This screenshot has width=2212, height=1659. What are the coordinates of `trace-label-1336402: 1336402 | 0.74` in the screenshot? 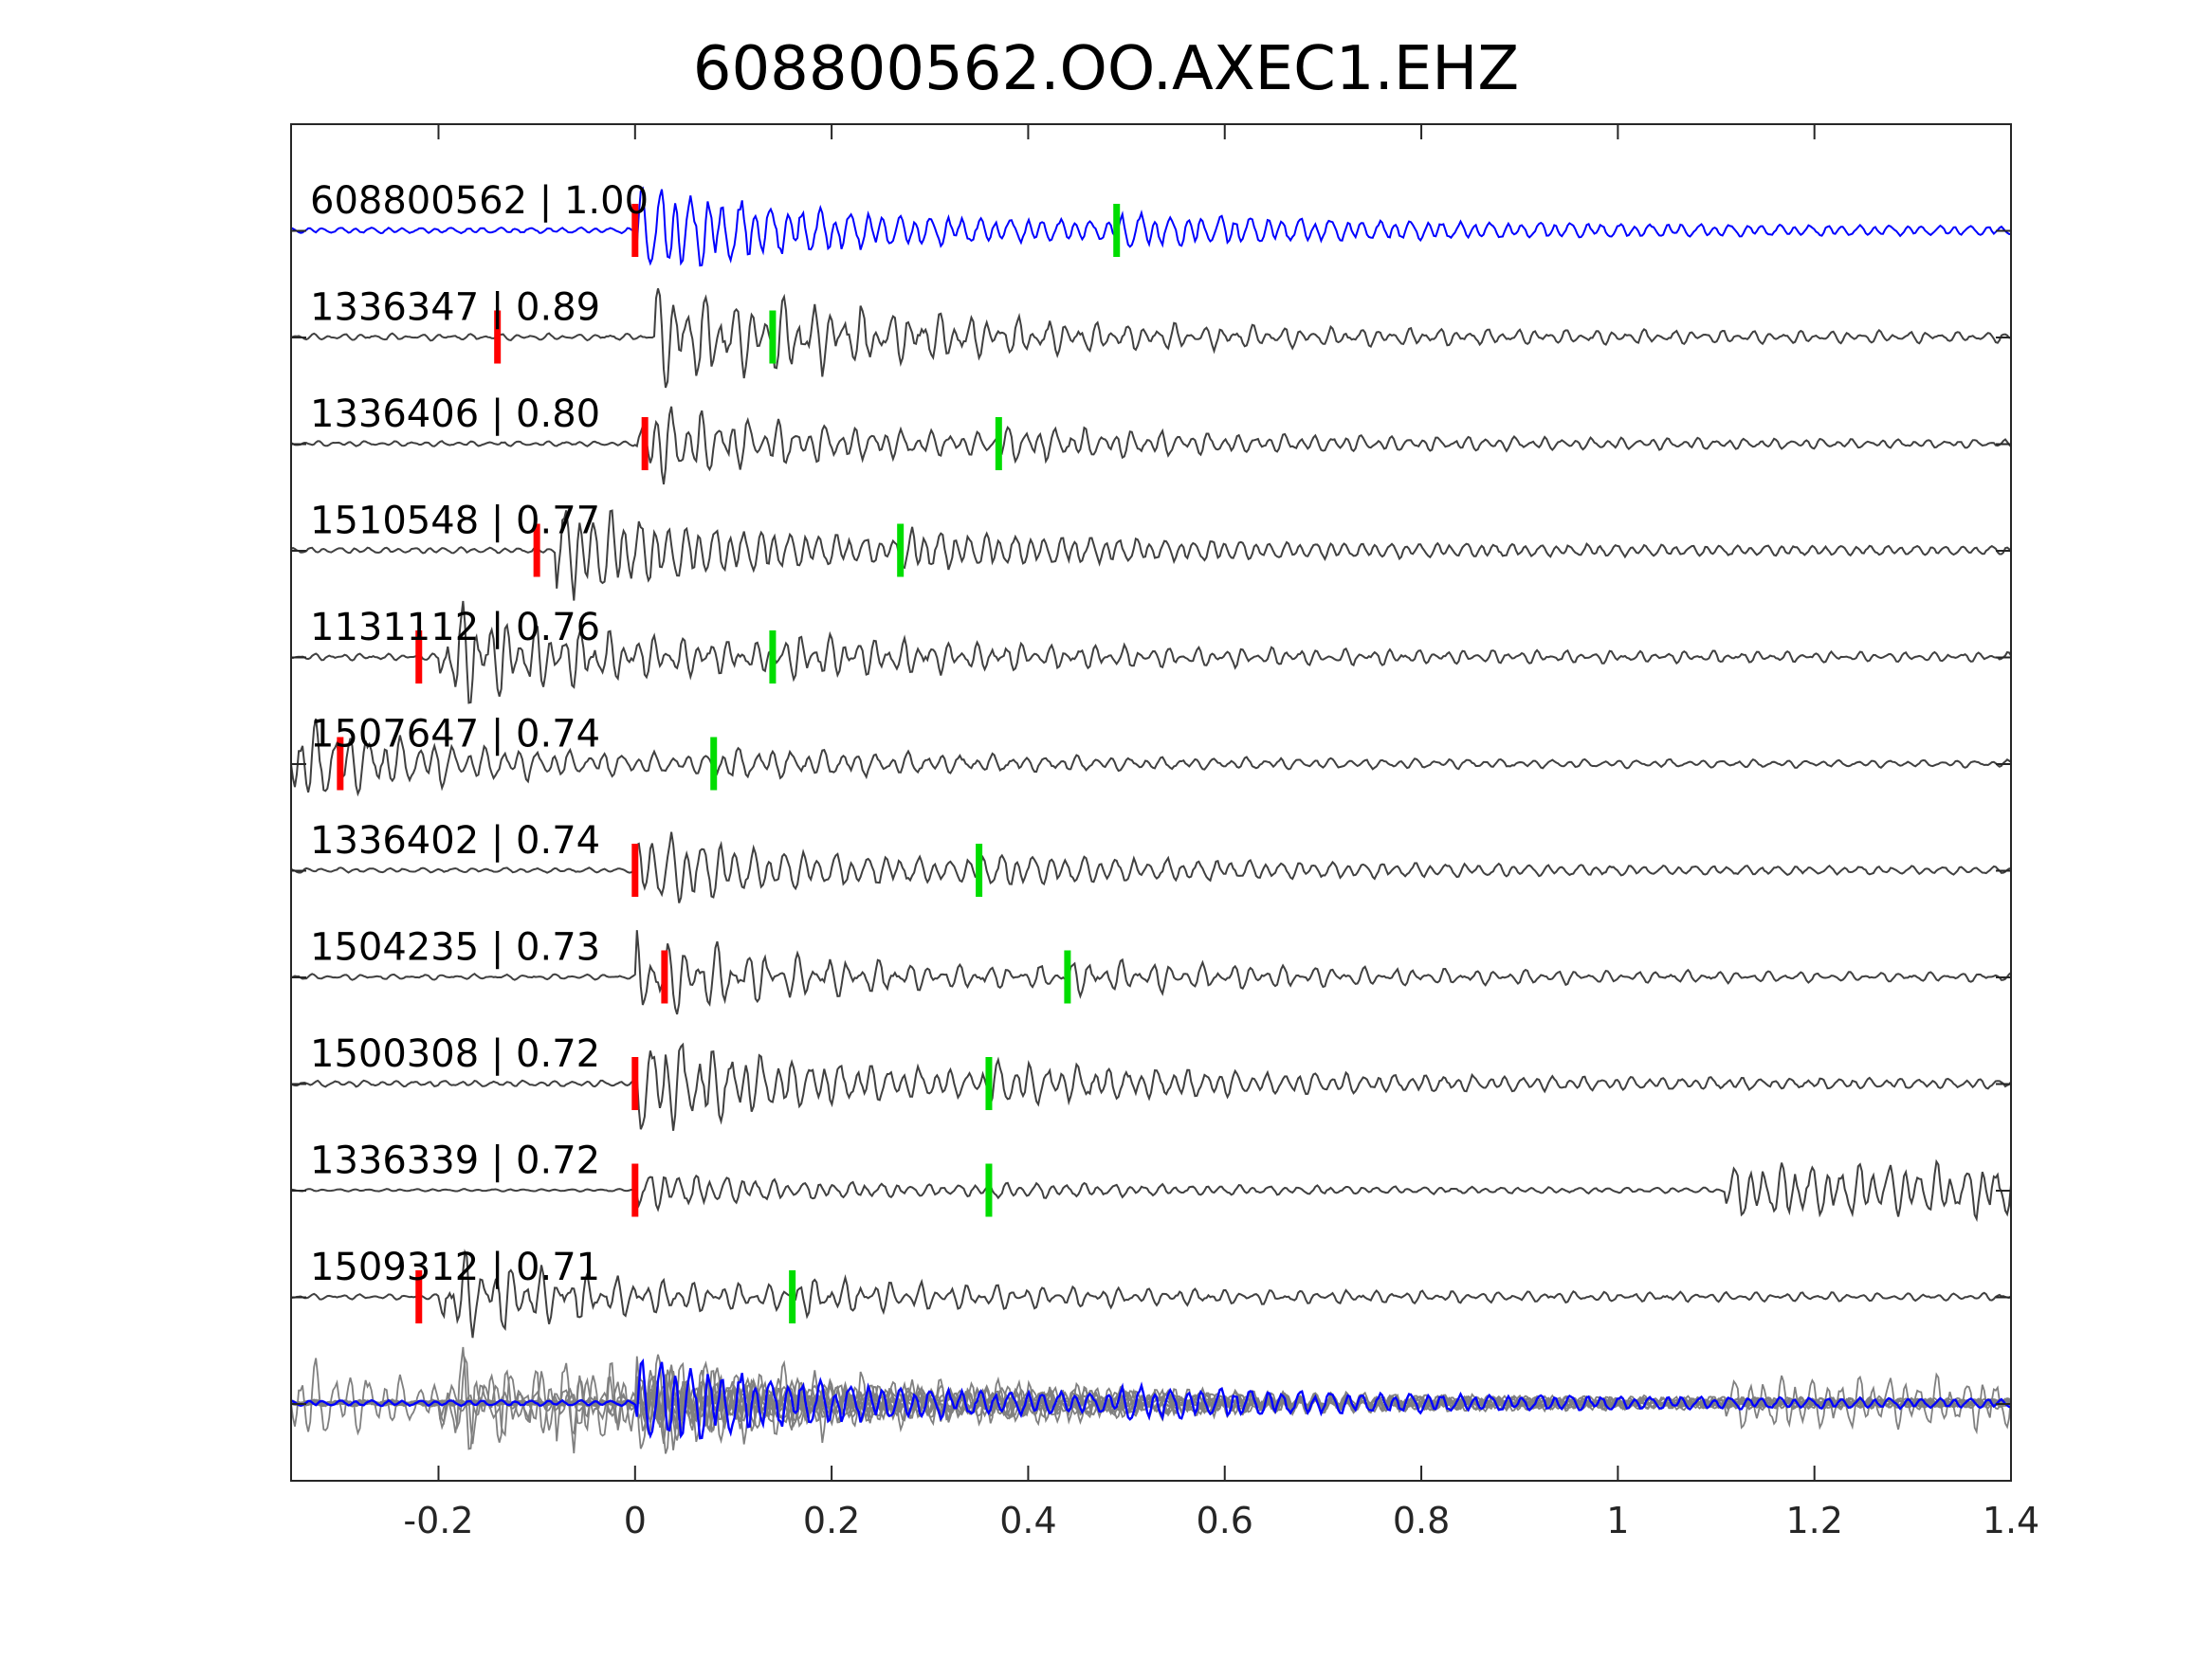 It's located at (455, 841).